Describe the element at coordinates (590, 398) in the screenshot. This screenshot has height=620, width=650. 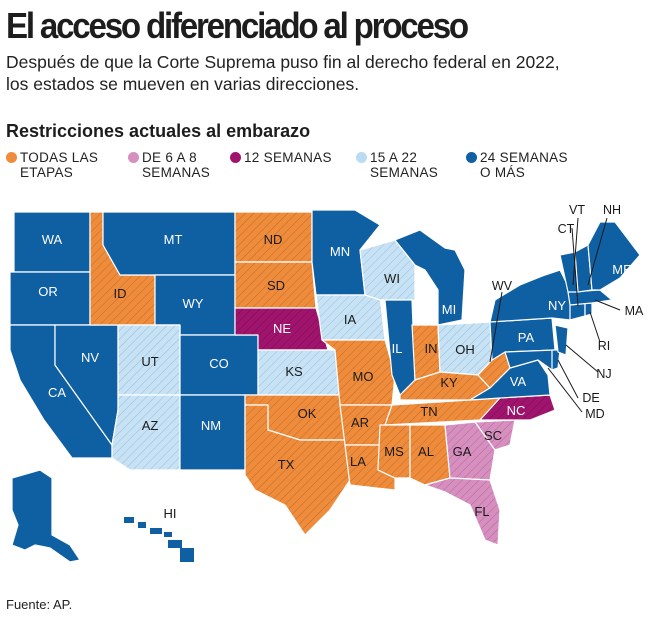
I see `callout-de: DE` at that location.